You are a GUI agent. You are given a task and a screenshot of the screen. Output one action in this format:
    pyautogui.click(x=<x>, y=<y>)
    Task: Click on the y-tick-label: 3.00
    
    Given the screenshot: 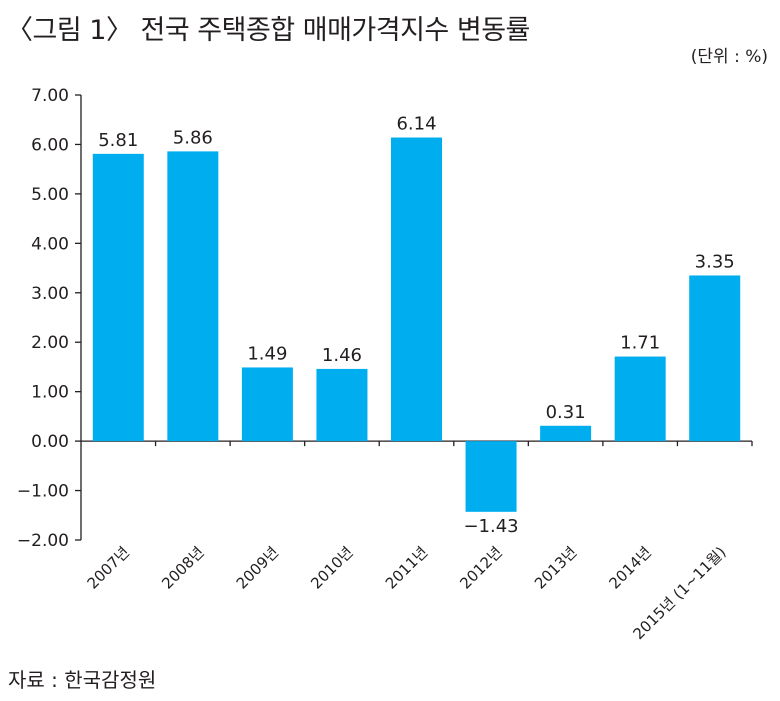 What is the action you would take?
    pyautogui.click(x=50, y=294)
    